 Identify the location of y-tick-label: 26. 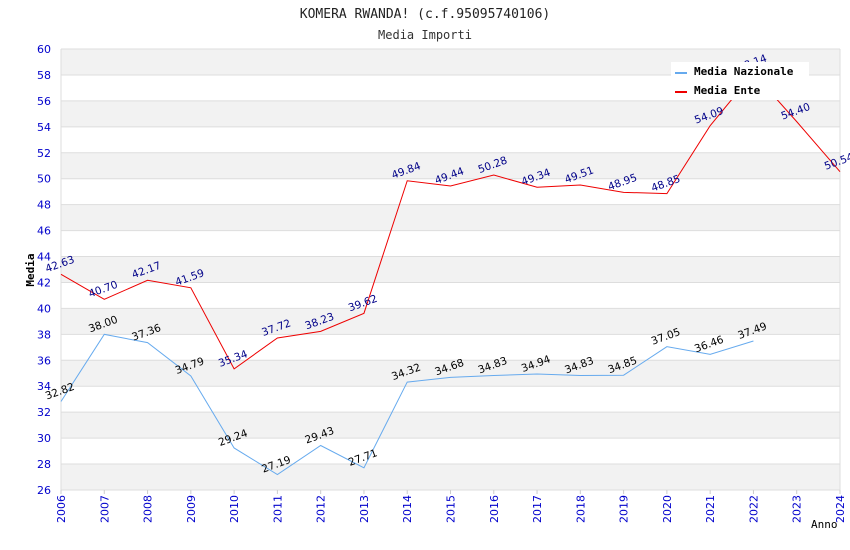
(44, 490).